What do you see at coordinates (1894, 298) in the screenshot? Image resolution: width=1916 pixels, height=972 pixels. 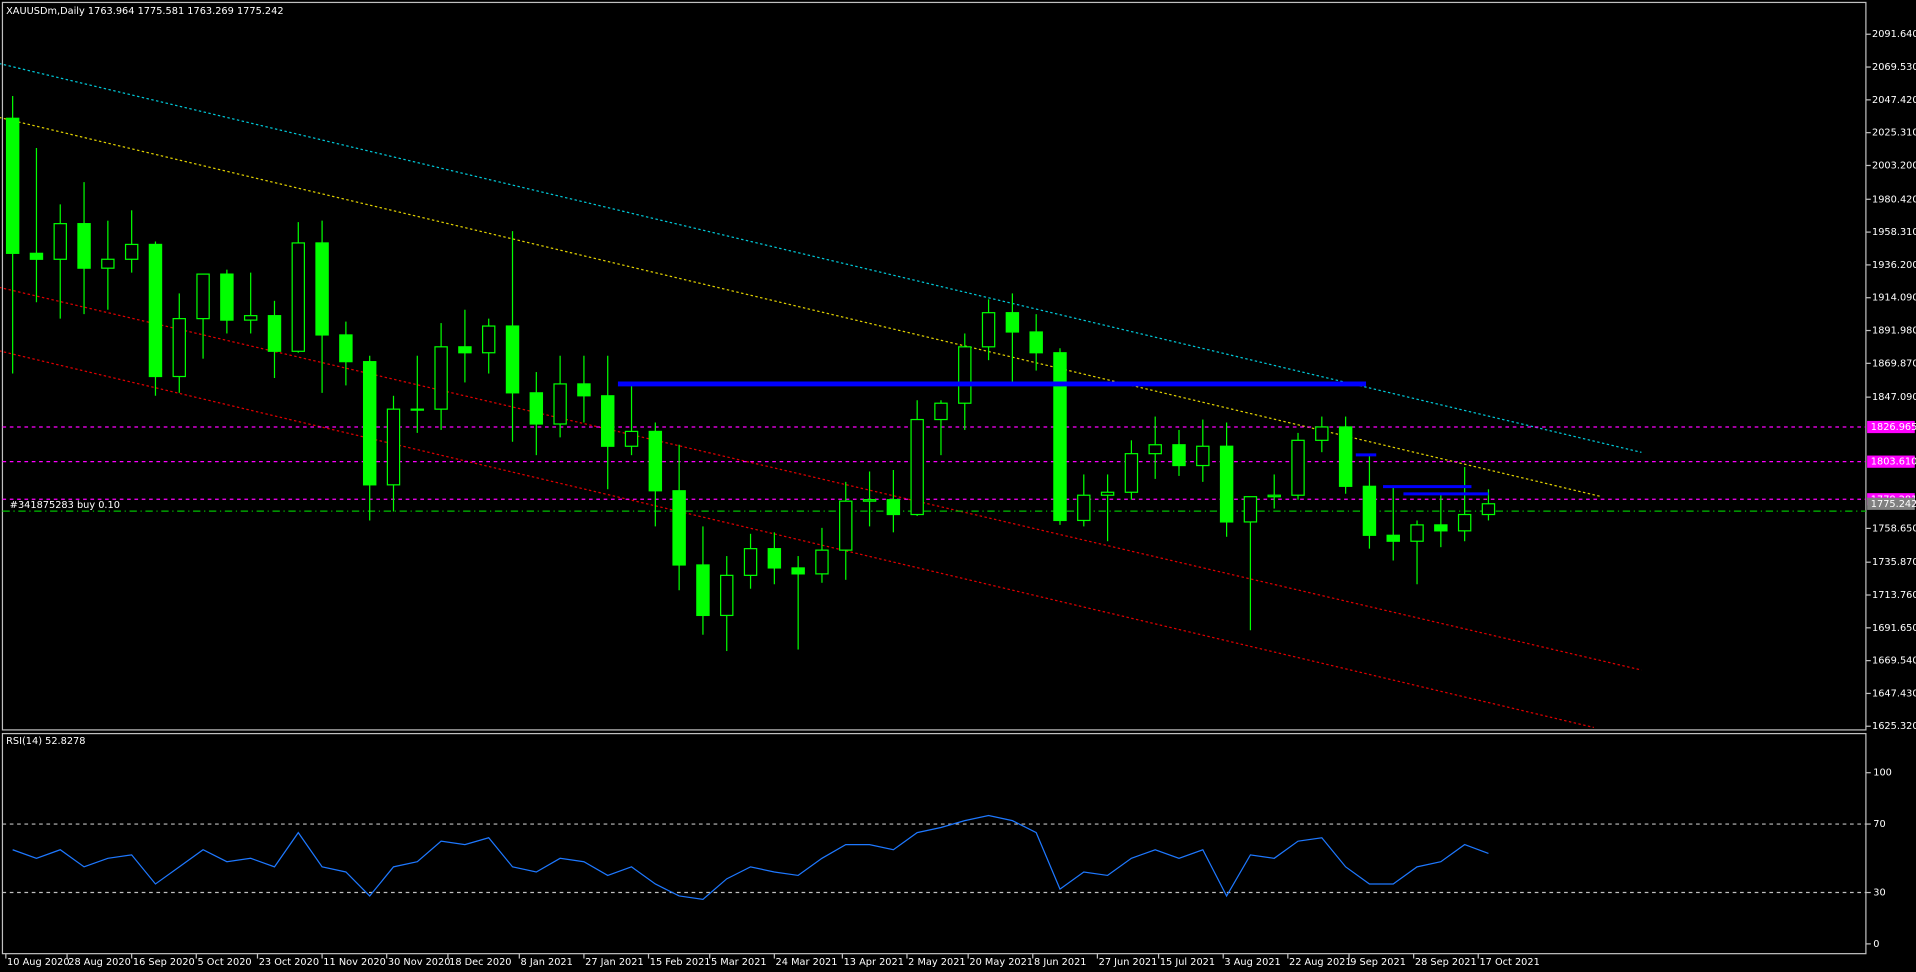 I see `y-tick-label: 1914.090` at bounding box center [1894, 298].